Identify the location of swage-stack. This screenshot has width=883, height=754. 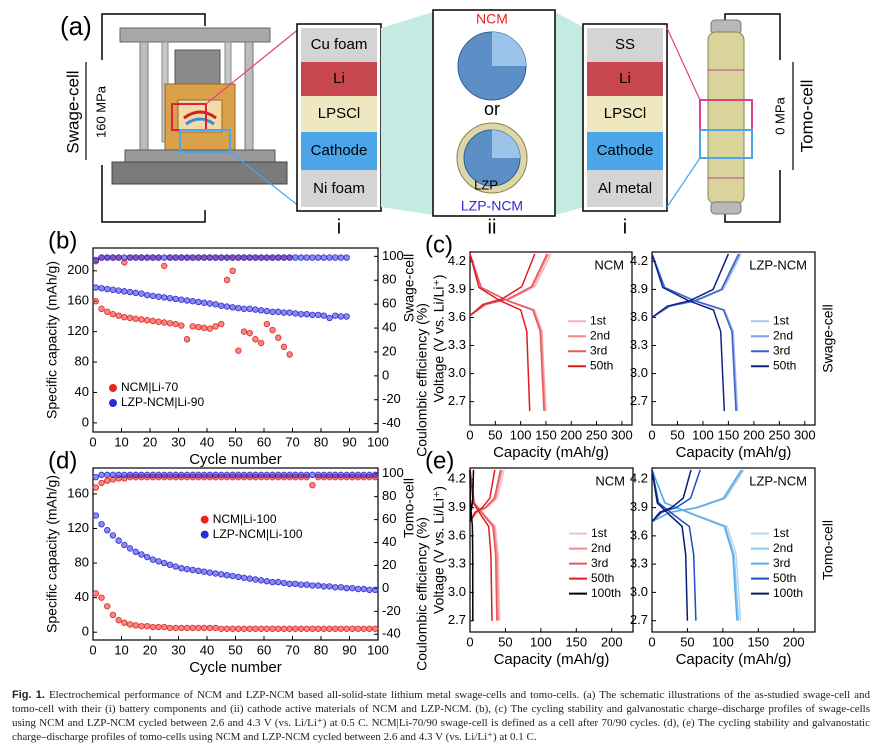
(339, 117).